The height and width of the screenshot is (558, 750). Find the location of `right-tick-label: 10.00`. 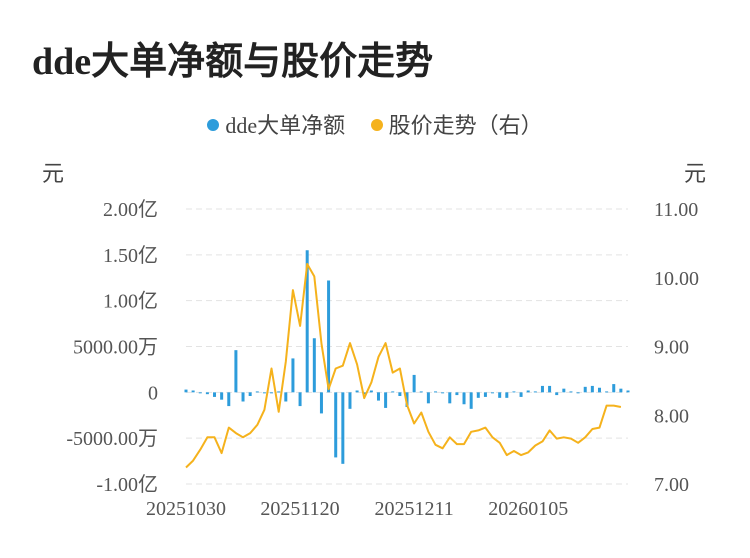

right-tick-label: 10.00 is located at coordinates (676, 279).